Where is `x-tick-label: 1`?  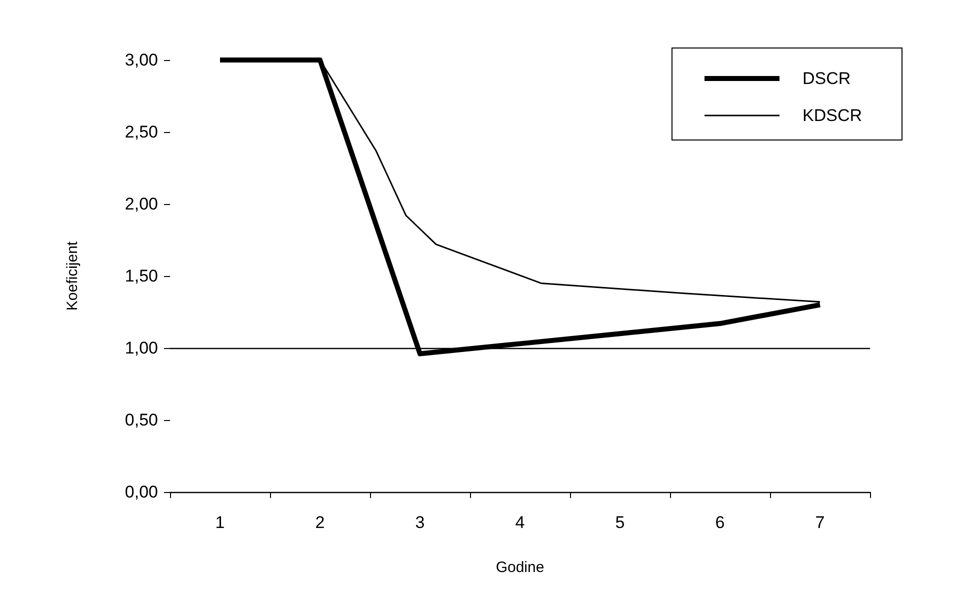
x-tick-label: 1 is located at coordinates (220, 522).